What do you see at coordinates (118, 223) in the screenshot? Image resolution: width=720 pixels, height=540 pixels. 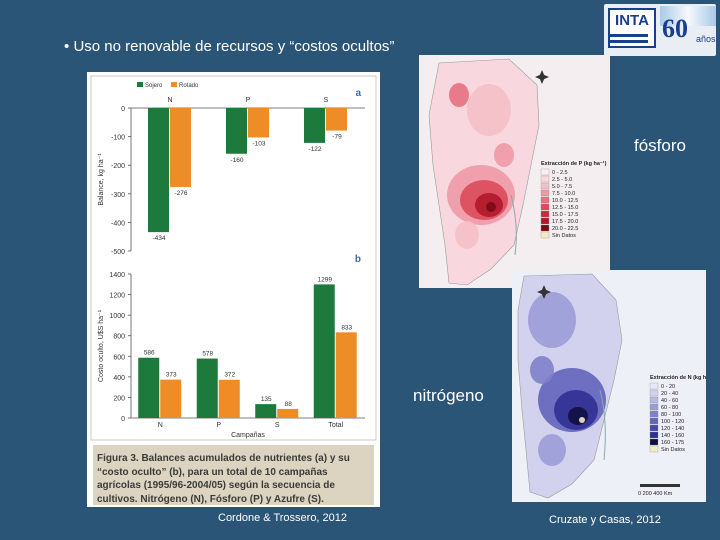 I see `y-tick-label: -400` at bounding box center [118, 223].